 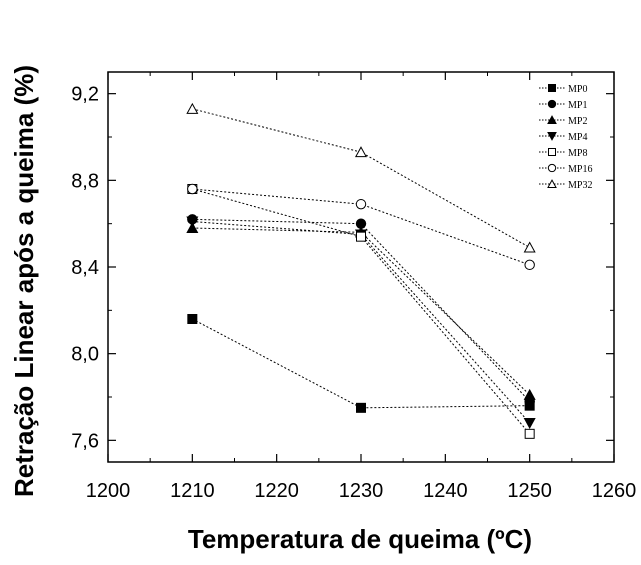 What do you see at coordinates (85, 268) in the screenshot?
I see `y-tick-label: 8,4` at bounding box center [85, 268].